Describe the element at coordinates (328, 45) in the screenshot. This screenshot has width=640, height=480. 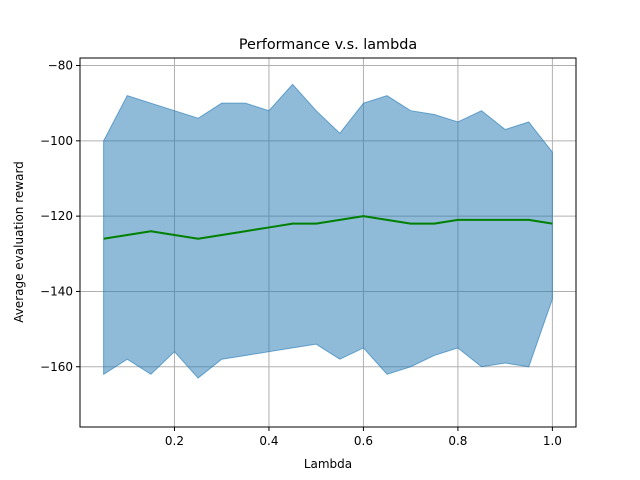
I see `chart-title: Performance v.s. lambda` at that location.